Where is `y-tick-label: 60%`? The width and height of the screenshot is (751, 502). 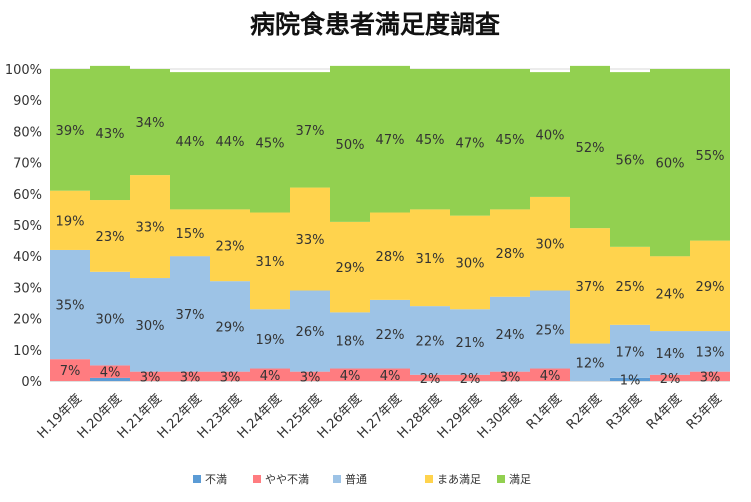 y-tick-label: 60% is located at coordinates (27, 195).